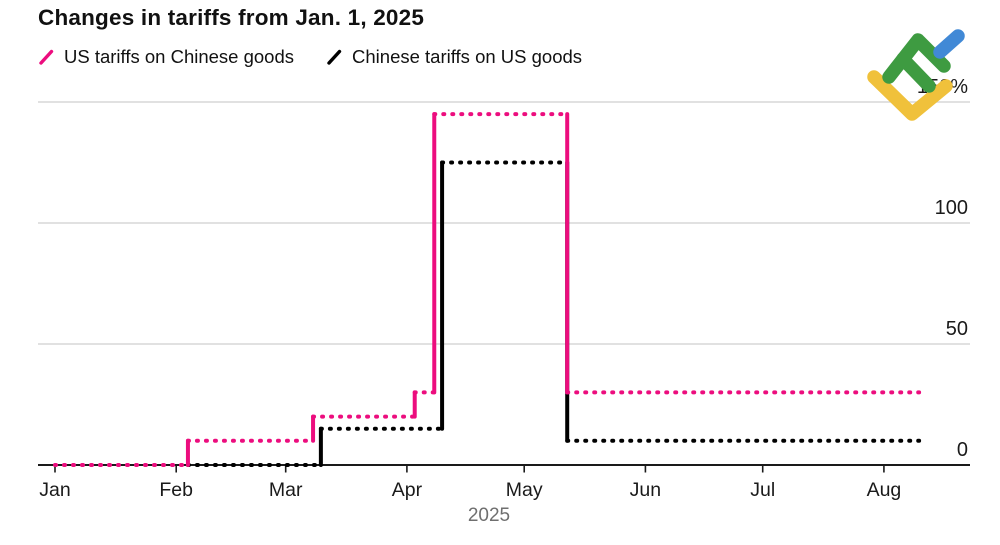 This screenshot has width=1000, height=545. Describe the element at coordinates (916, 75) in the screenshot. I see `litefinance-logo-icon` at that location.